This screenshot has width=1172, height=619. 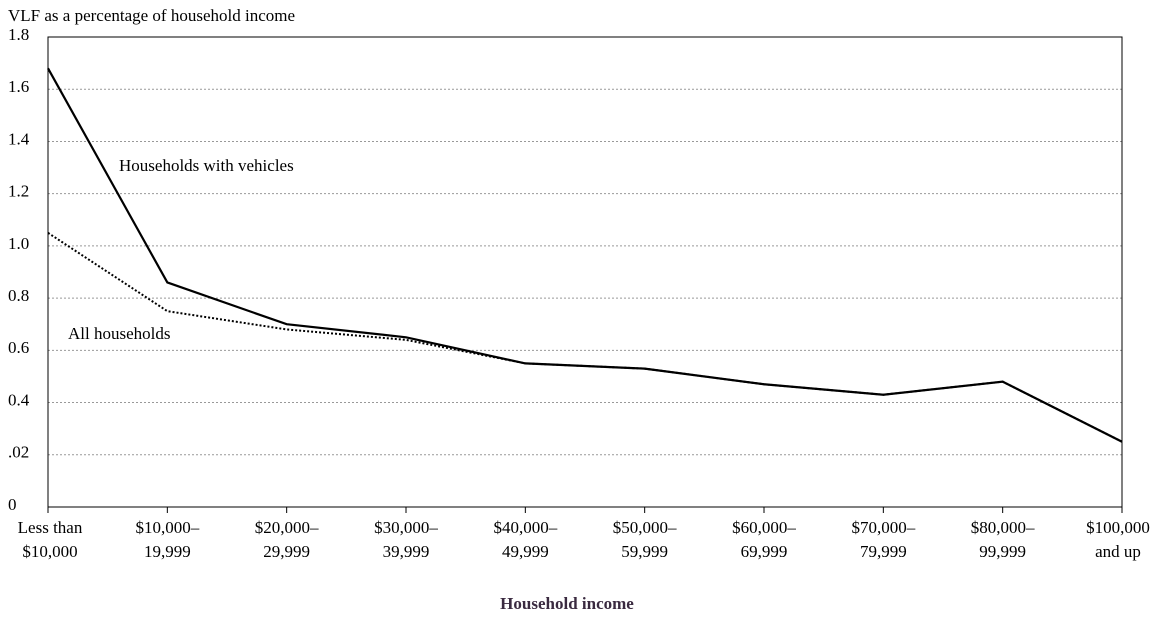 I want to click on x-tick-label: $30,000–, so click(x=406, y=527).